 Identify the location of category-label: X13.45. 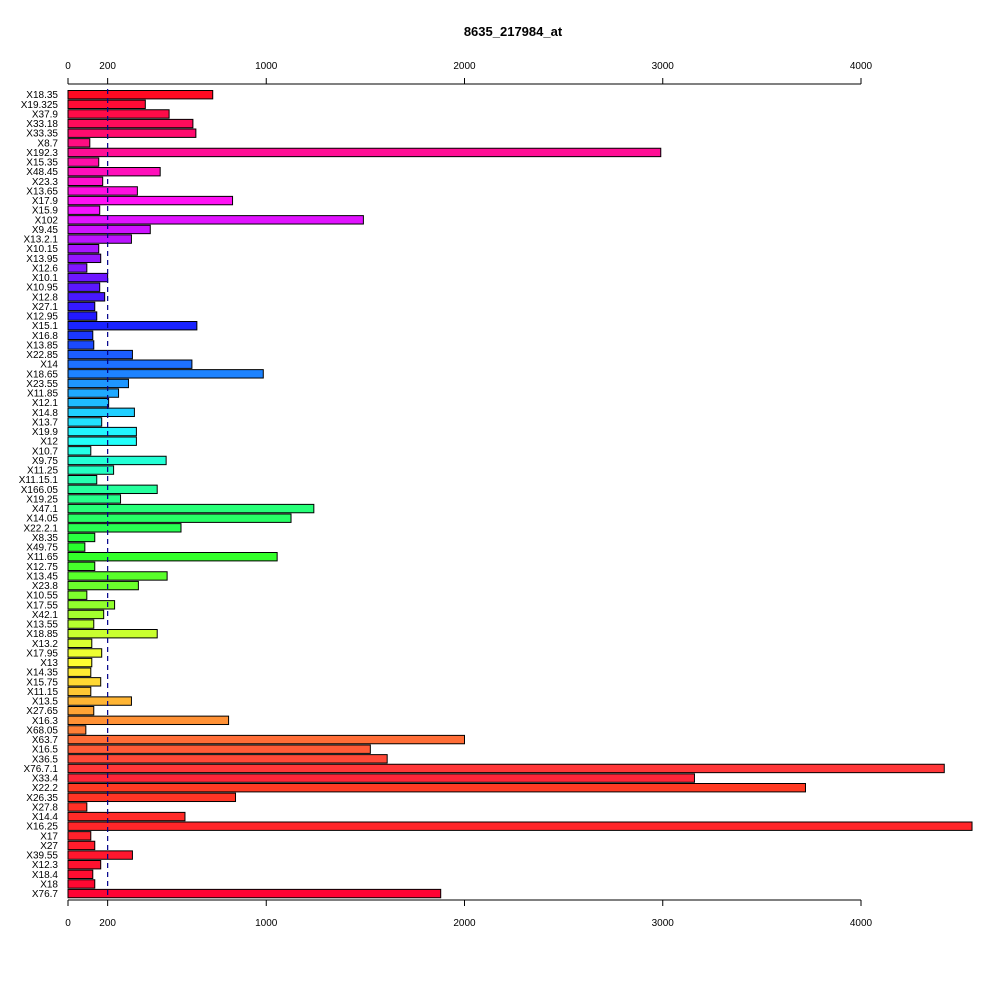
(42, 576).